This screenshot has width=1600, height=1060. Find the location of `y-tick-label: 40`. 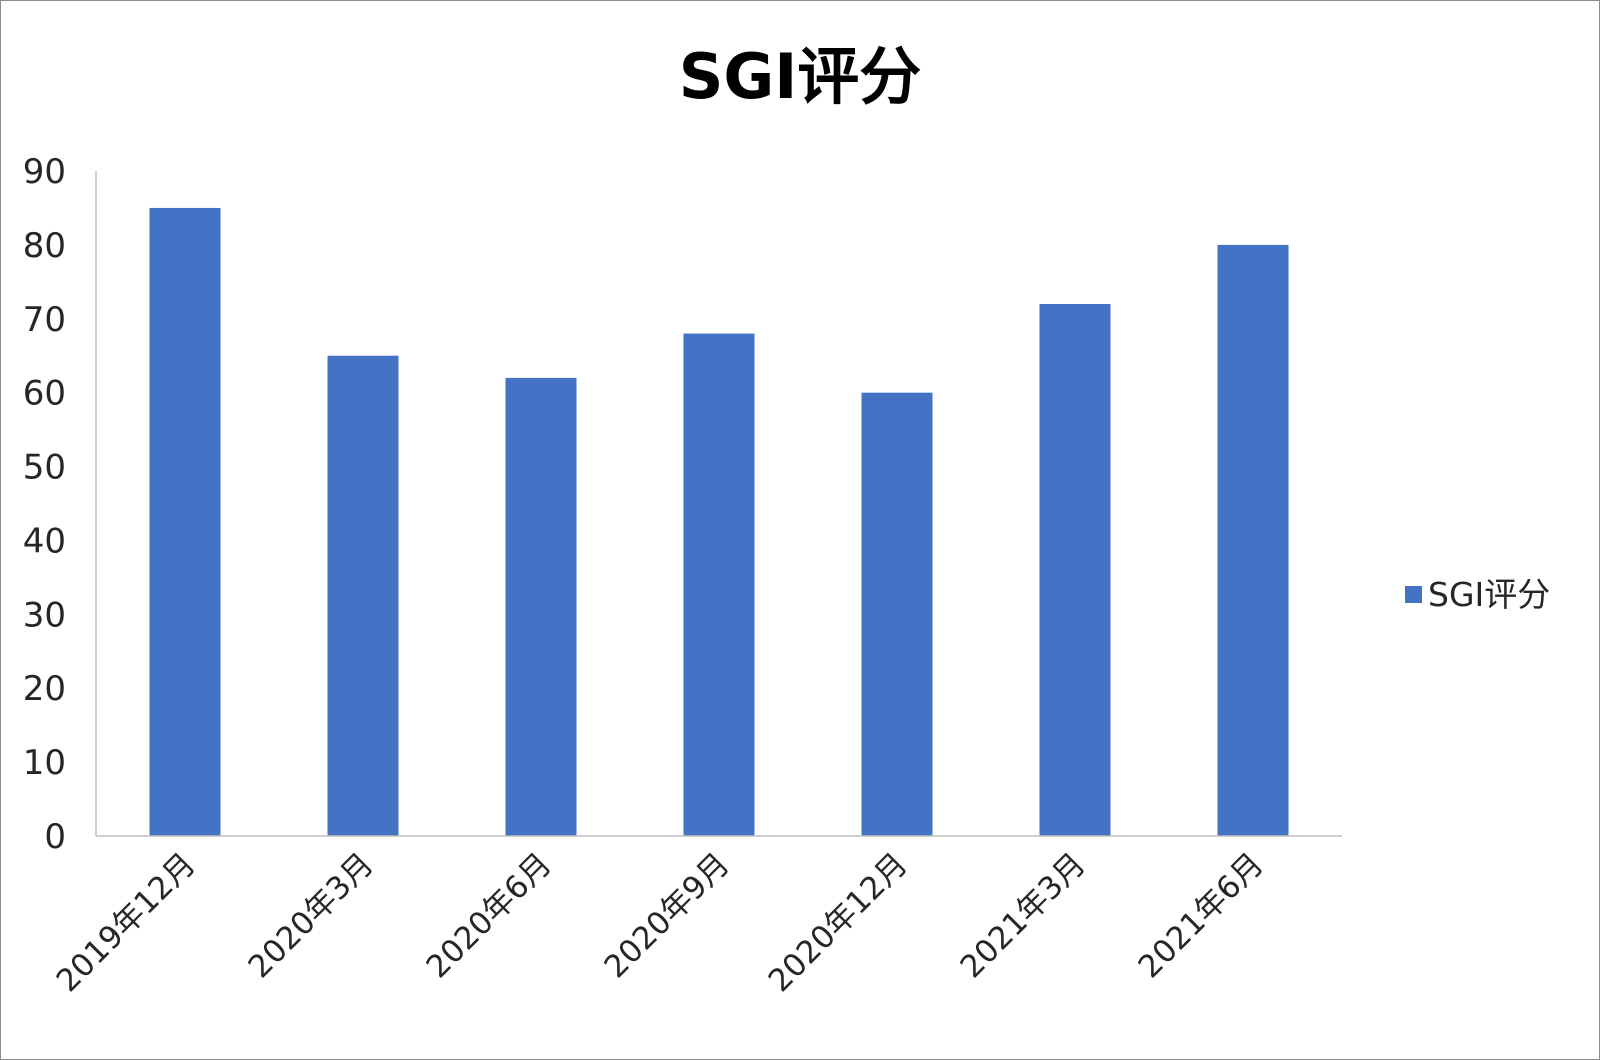

y-tick-label: 40 is located at coordinates (44, 541).